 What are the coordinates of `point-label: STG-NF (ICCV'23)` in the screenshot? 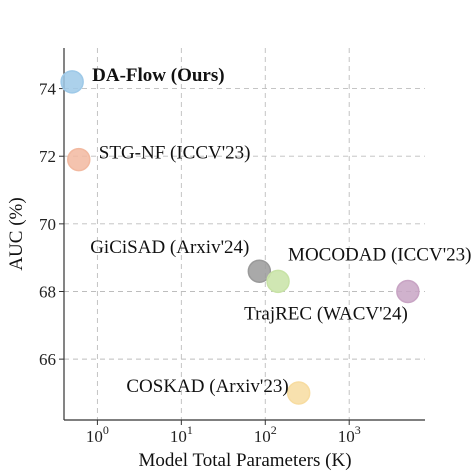 It's located at (175, 153).